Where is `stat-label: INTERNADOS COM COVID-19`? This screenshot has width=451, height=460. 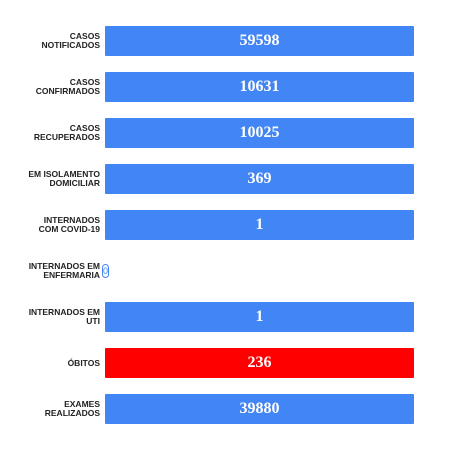 stat-label: INTERNADOS COM COVID-19 is located at coordinates (69, 225).